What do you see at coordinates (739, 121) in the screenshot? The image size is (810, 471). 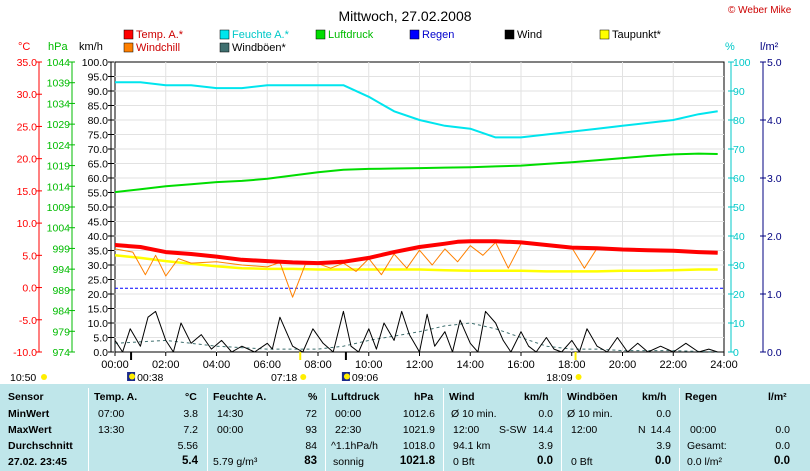 I see `humidity-tick-label: 80` at bounding box center [739, 121].